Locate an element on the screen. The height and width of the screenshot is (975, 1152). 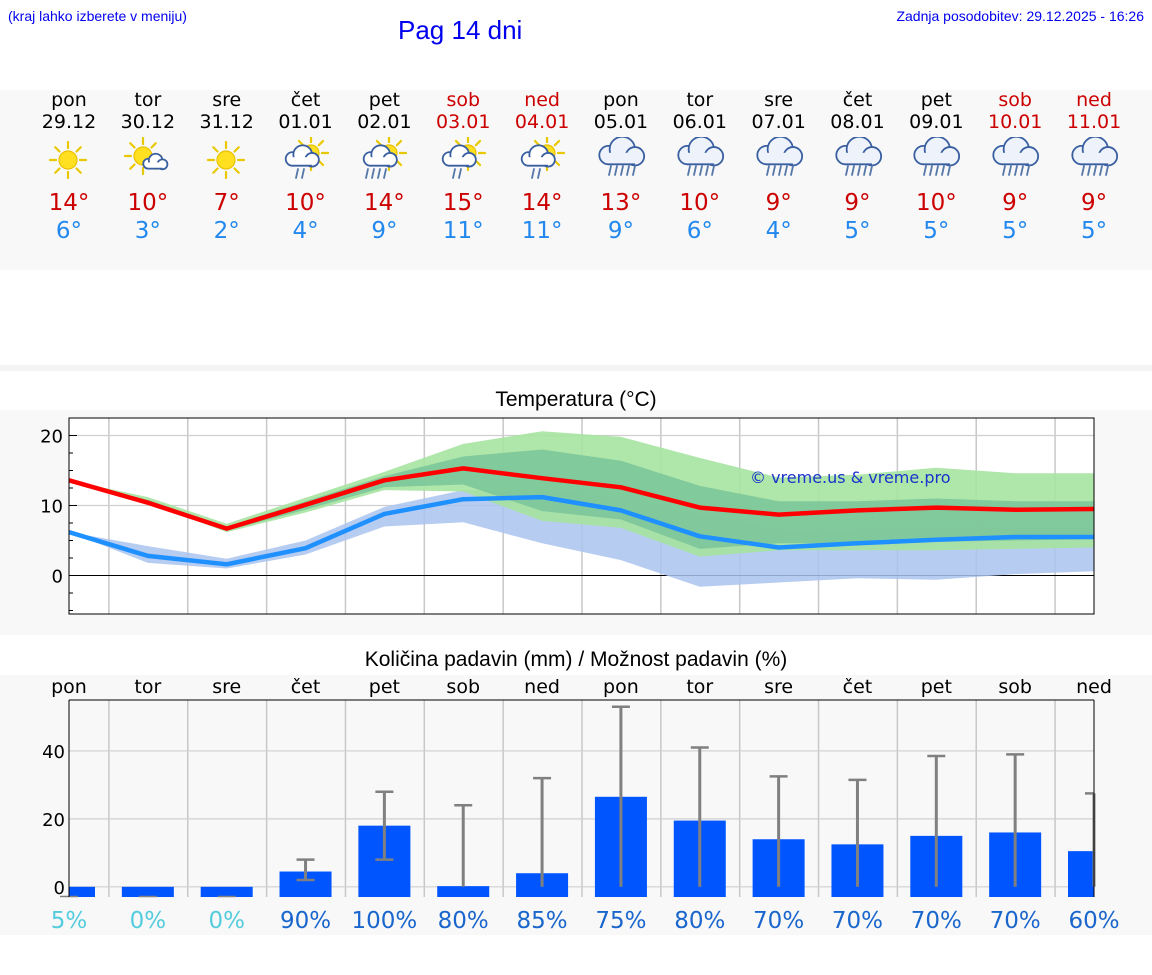
precip-probability: 85% is located at coordinates (542, 921).